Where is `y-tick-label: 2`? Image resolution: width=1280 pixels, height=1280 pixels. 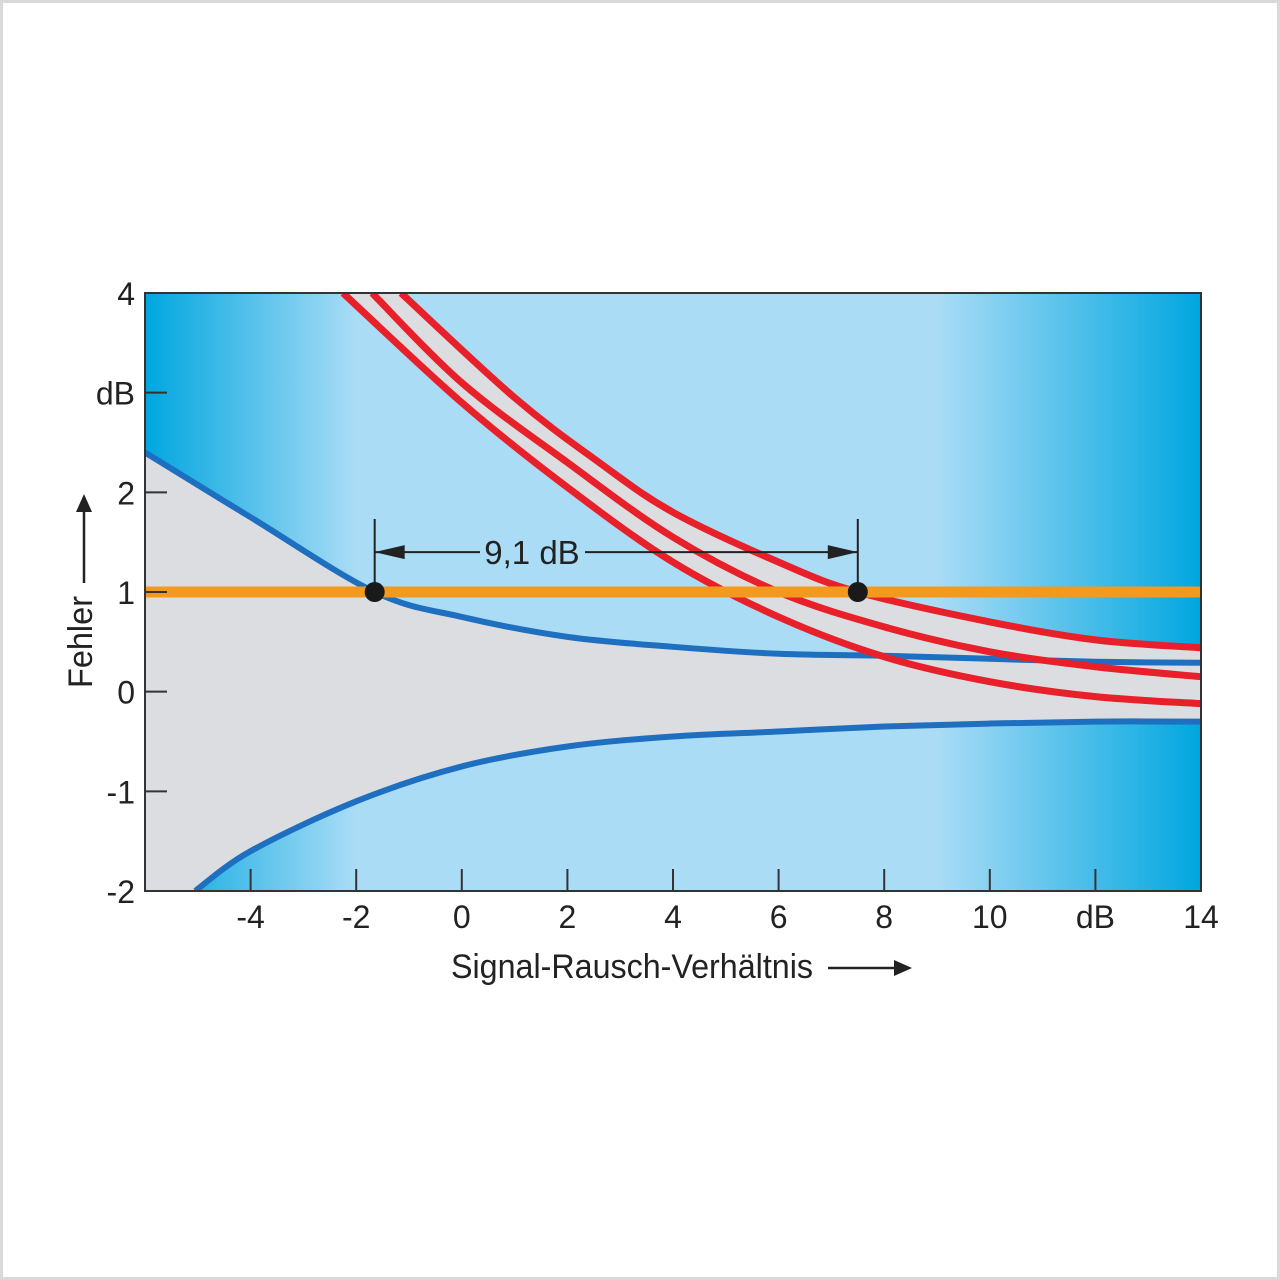
y-tick-label: 2 is located at coordinates (126, 493).